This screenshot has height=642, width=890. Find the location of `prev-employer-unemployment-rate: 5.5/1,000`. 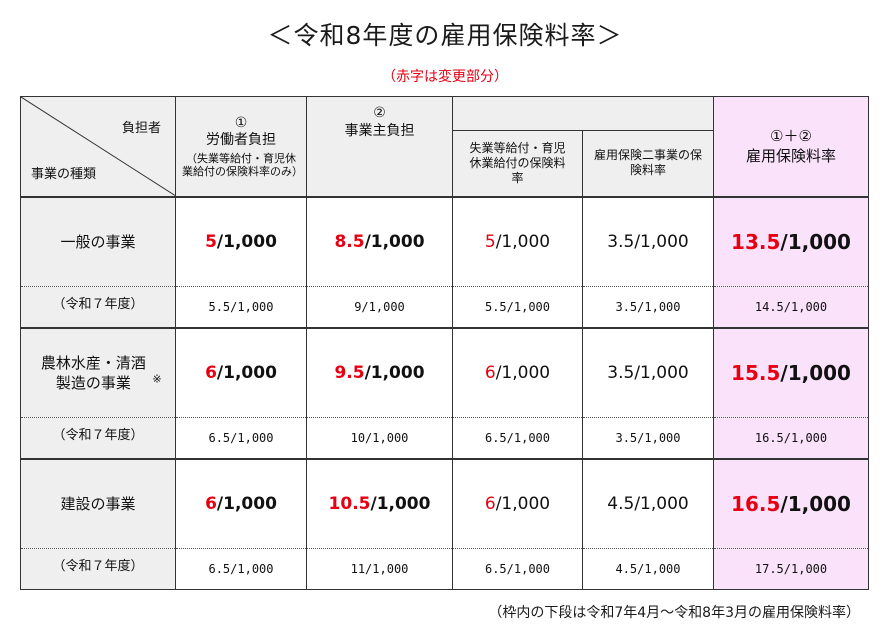

prev-employer-unemployment-rate: 5.5/1,000 is located at coordinates (517, 307).